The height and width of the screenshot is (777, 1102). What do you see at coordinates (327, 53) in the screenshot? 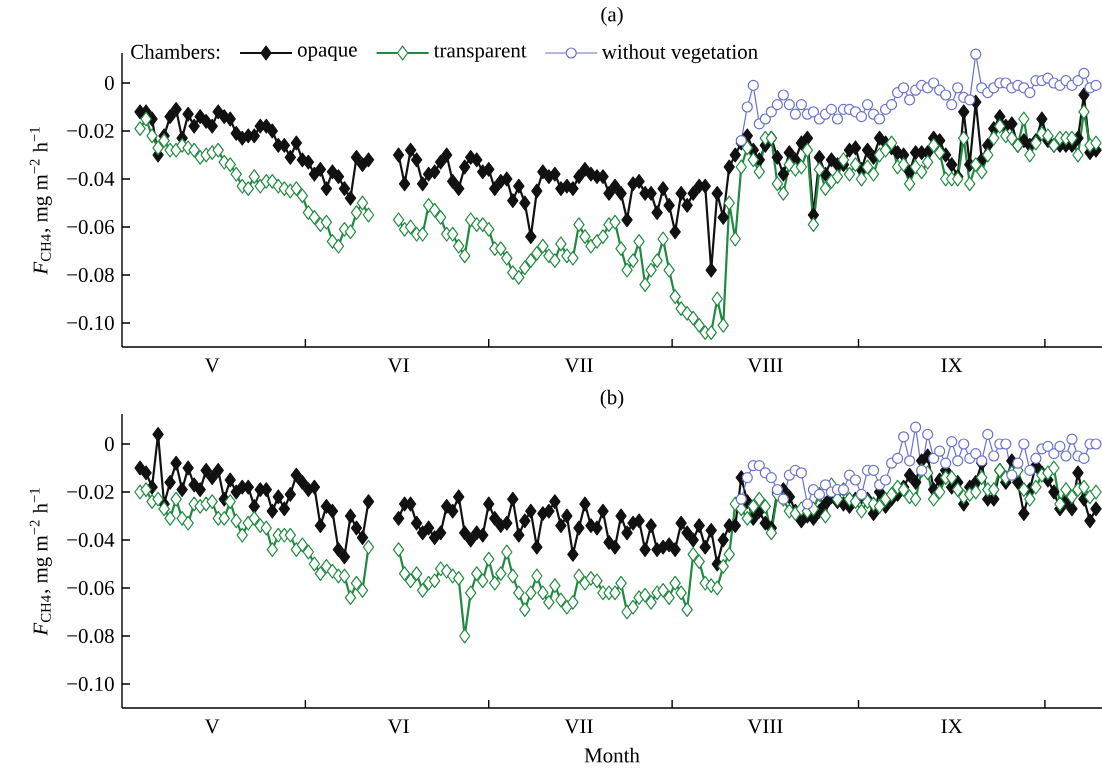
I see `legend-label: opaque` at bounding box center [327, 53].